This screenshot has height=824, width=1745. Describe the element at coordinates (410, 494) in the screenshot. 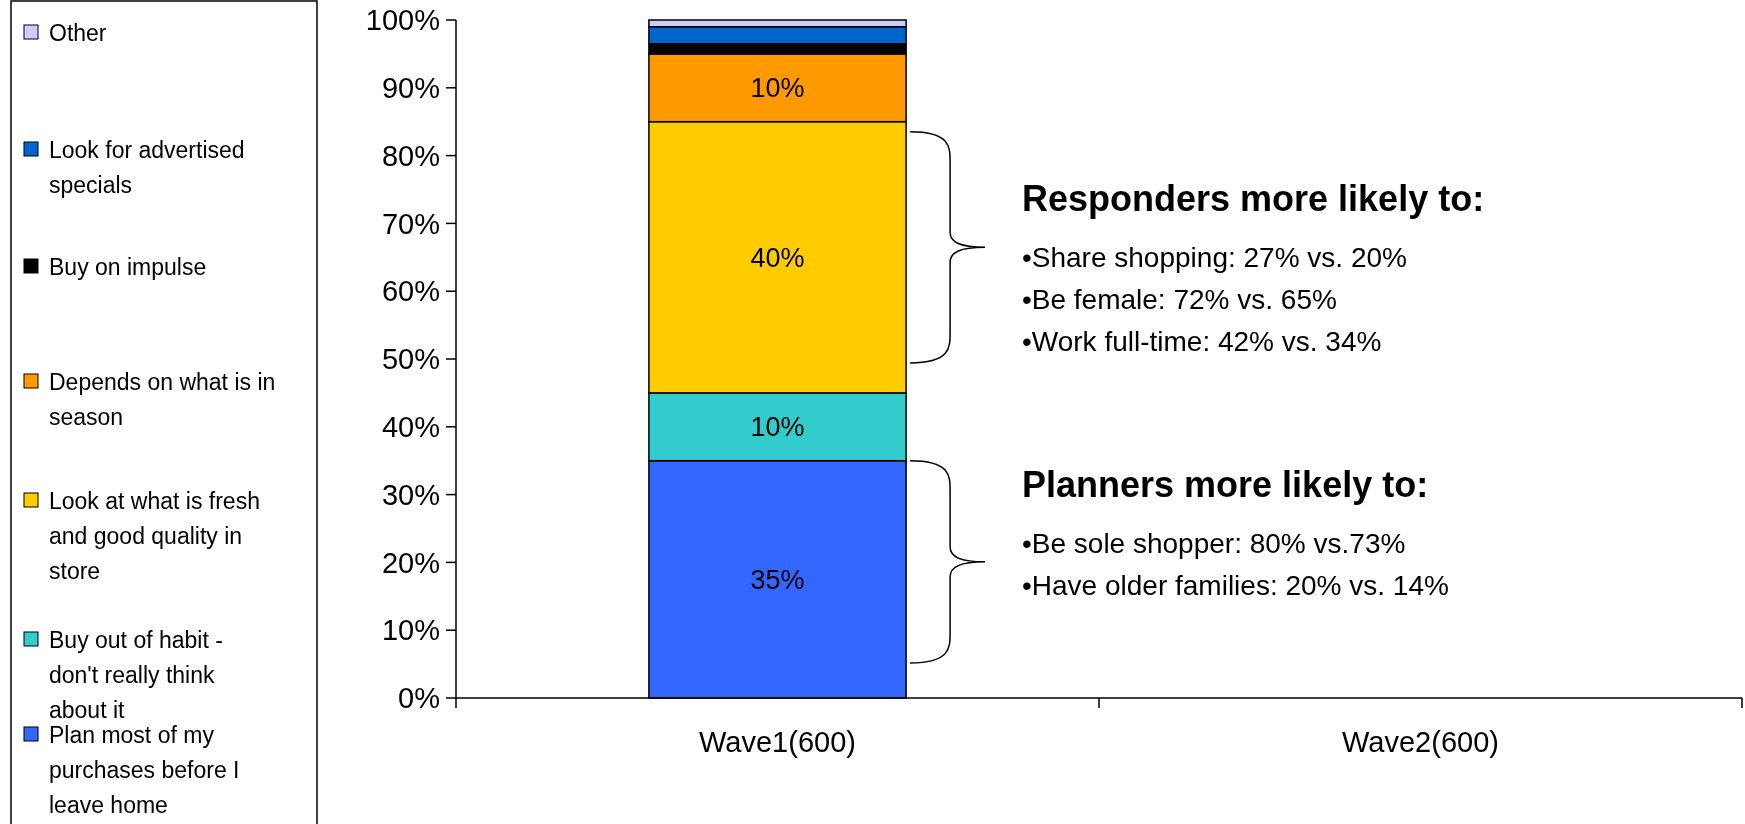

I see `y-tick-label: 30%` at that location.